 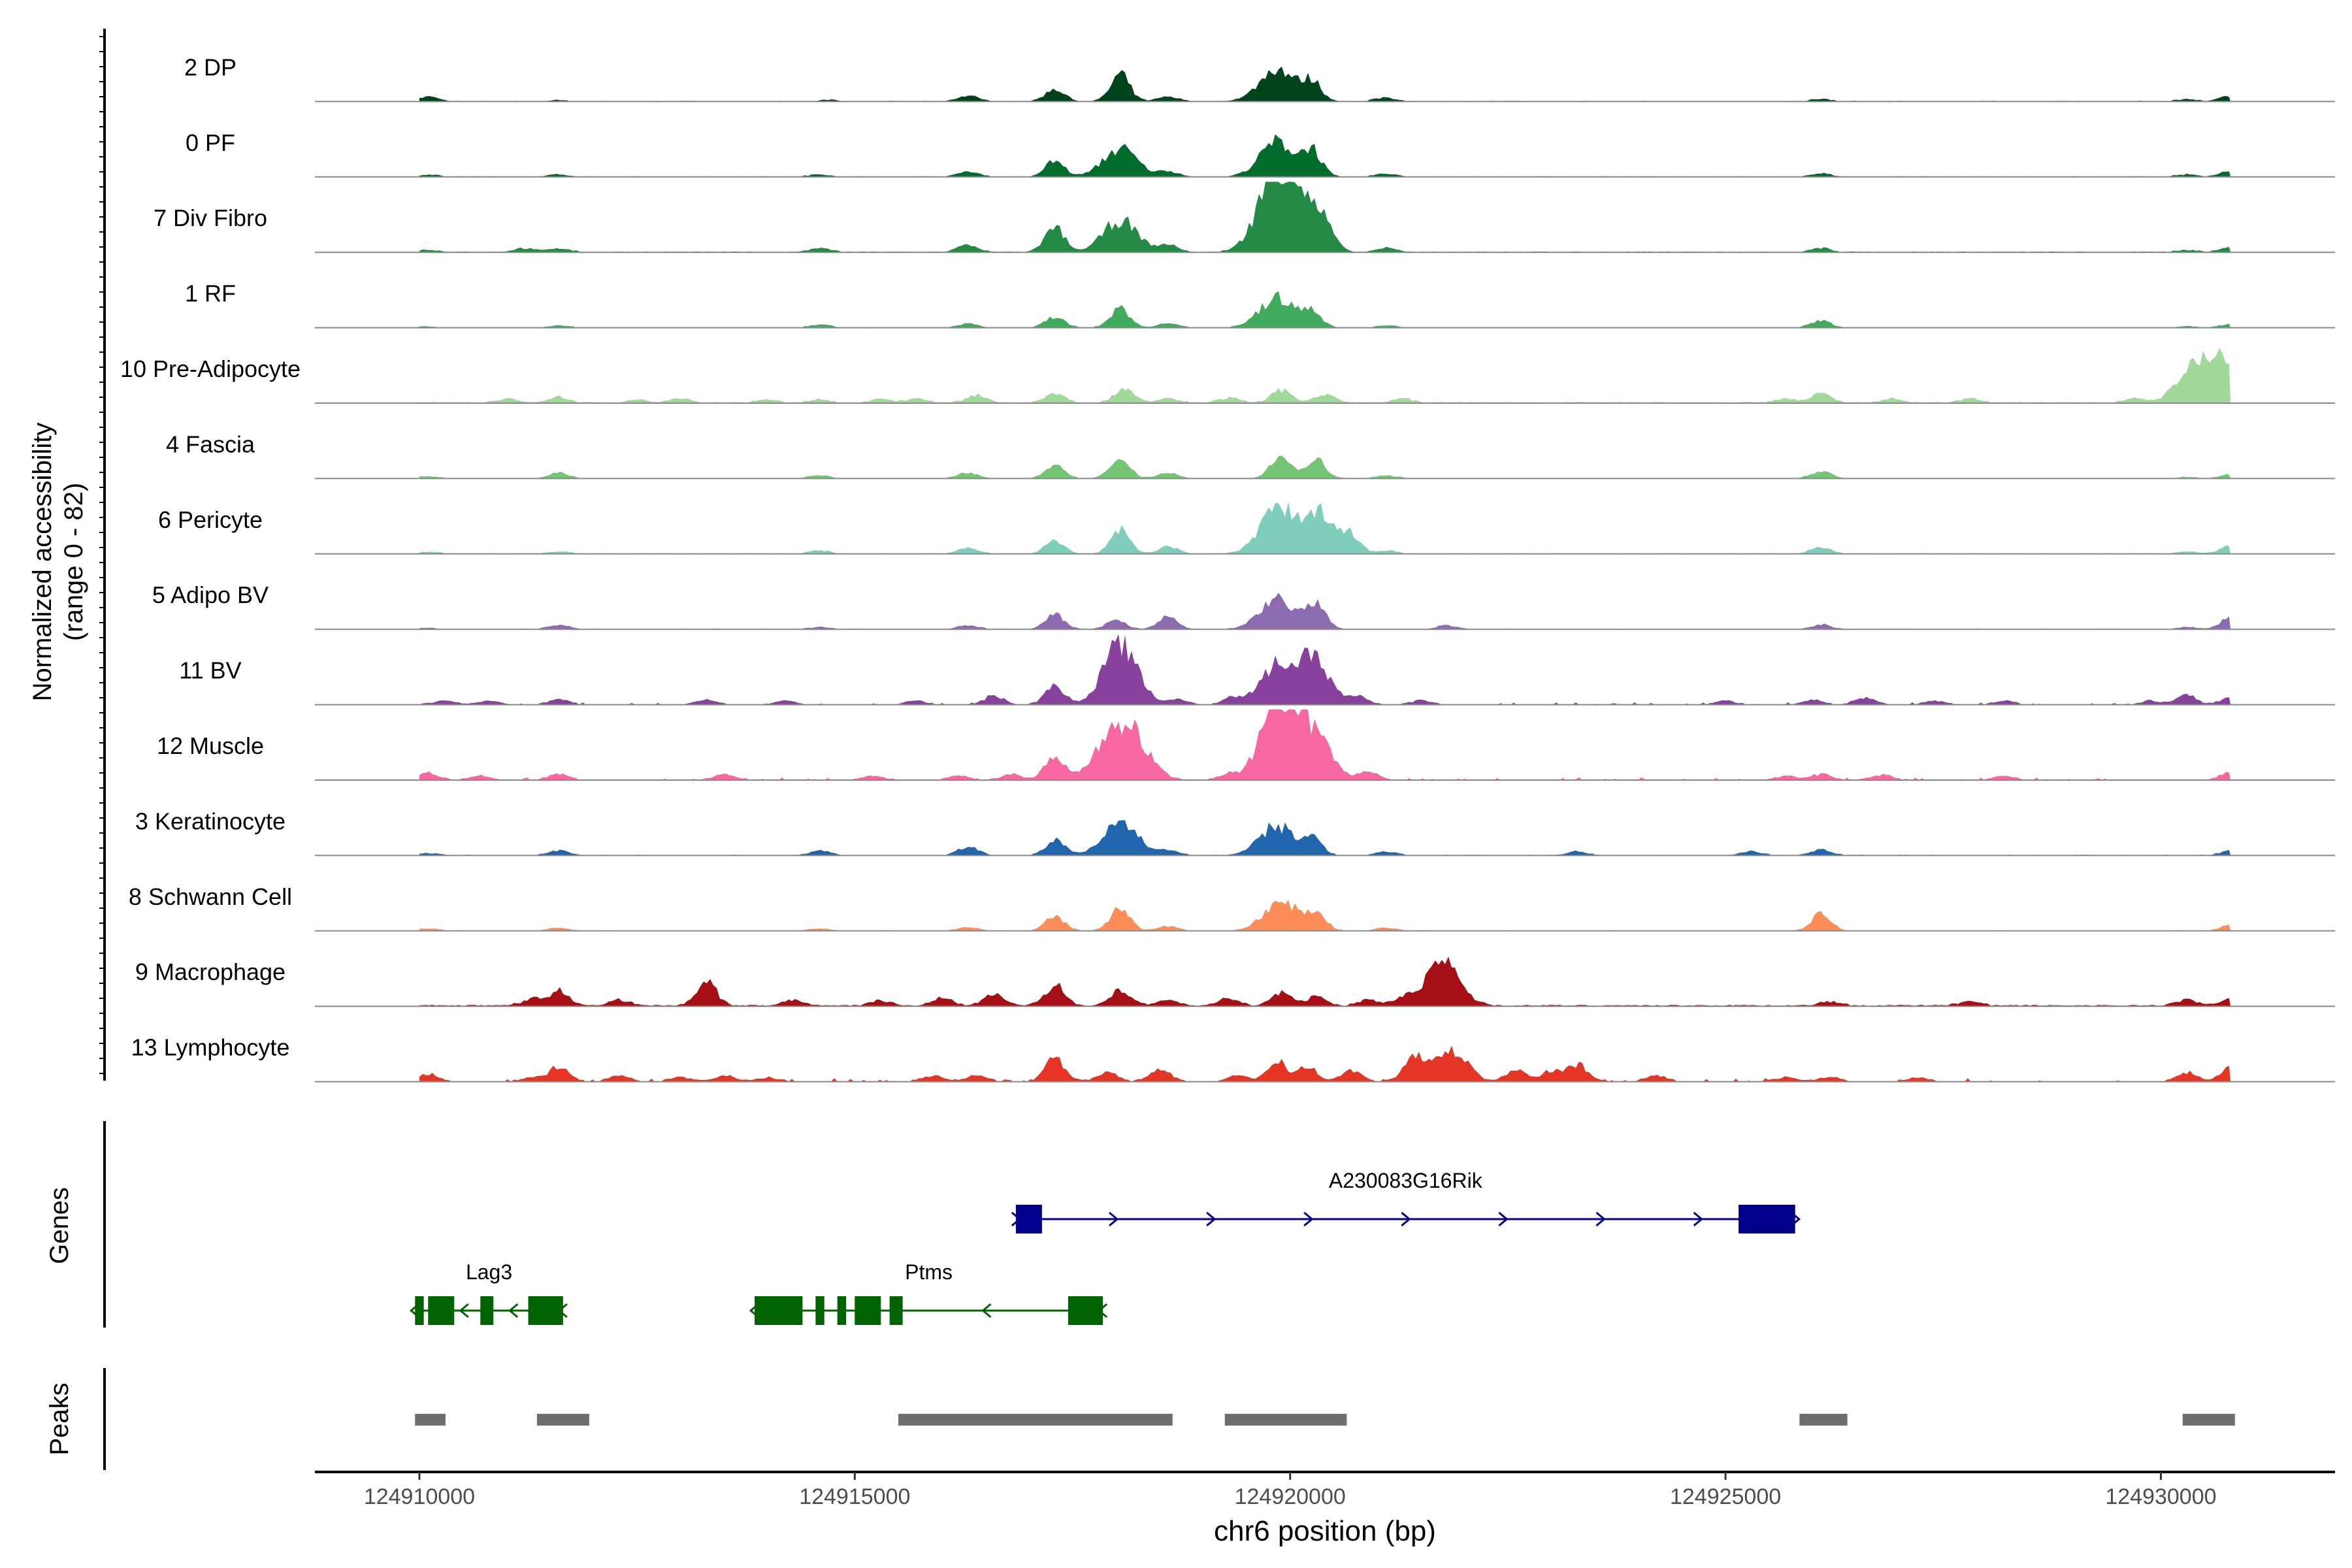 I want to click on track-9: 11 BV, so click(x=1257, y=670).